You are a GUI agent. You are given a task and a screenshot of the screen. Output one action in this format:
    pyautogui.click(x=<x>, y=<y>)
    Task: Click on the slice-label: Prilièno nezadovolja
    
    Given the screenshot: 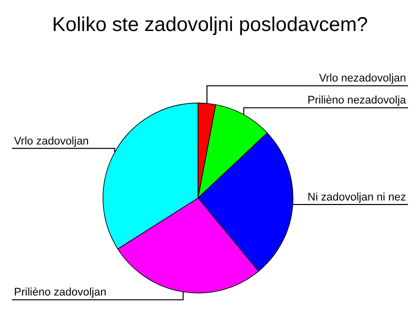 What is the action you would take?
    pyautogui.click(x=357, y=100)
    